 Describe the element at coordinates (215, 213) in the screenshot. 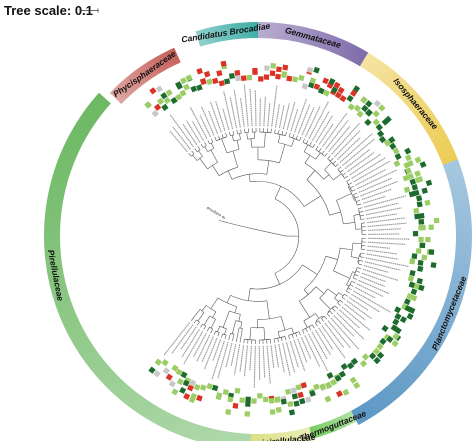

I see `outgroup-label: to outgroup` at that location.